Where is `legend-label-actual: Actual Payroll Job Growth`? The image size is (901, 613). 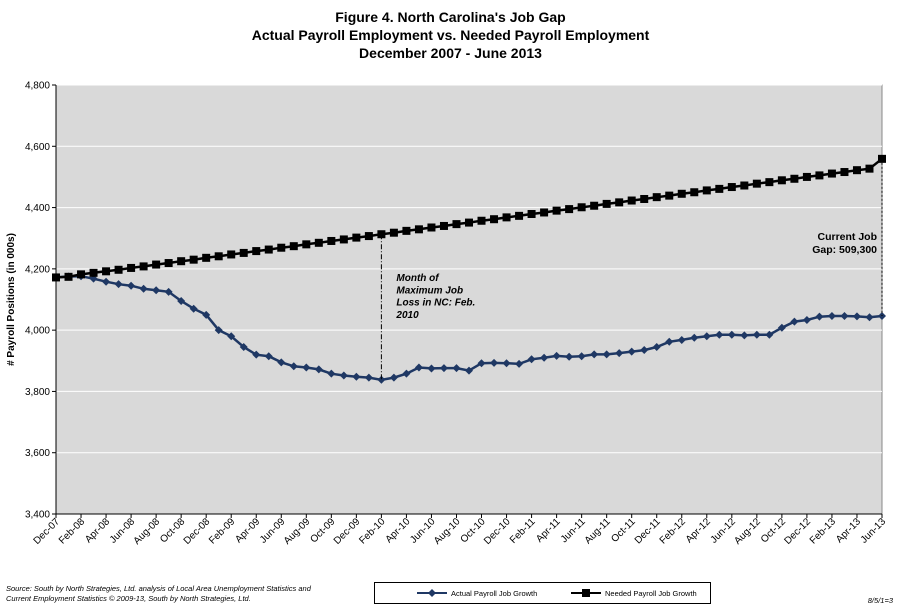 legend-label-actual: Actual Payroll Job Growth is located at coordinates (494, 593).